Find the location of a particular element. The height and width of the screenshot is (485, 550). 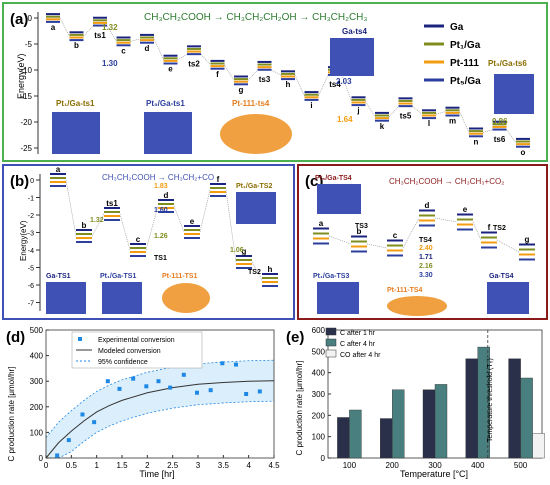

b-ytick-label: -7 is located at coordinates (31, 304).